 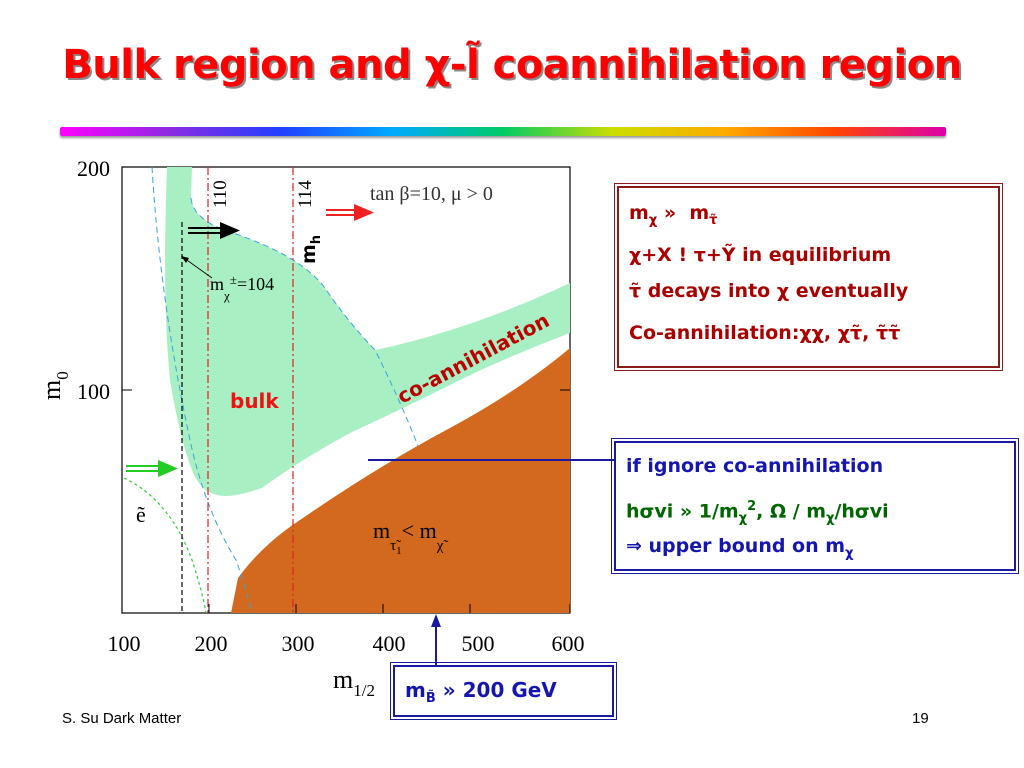 What do you see at coordinates (769, 291) in the screenshot?
I see `decay-line: τ̃ decays into χ eventually` at bounding box center [769, 291].